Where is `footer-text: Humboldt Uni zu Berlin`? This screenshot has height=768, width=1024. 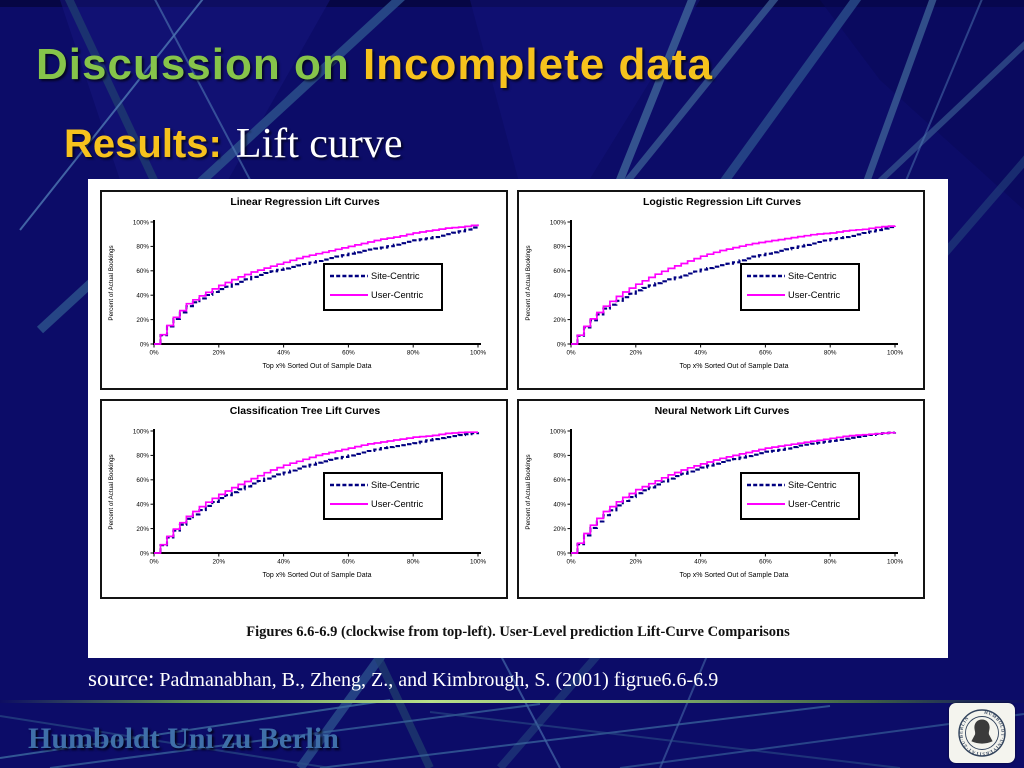
footer-text: Humboldt Uni zu Berlin is located at coordinates (183, 738).